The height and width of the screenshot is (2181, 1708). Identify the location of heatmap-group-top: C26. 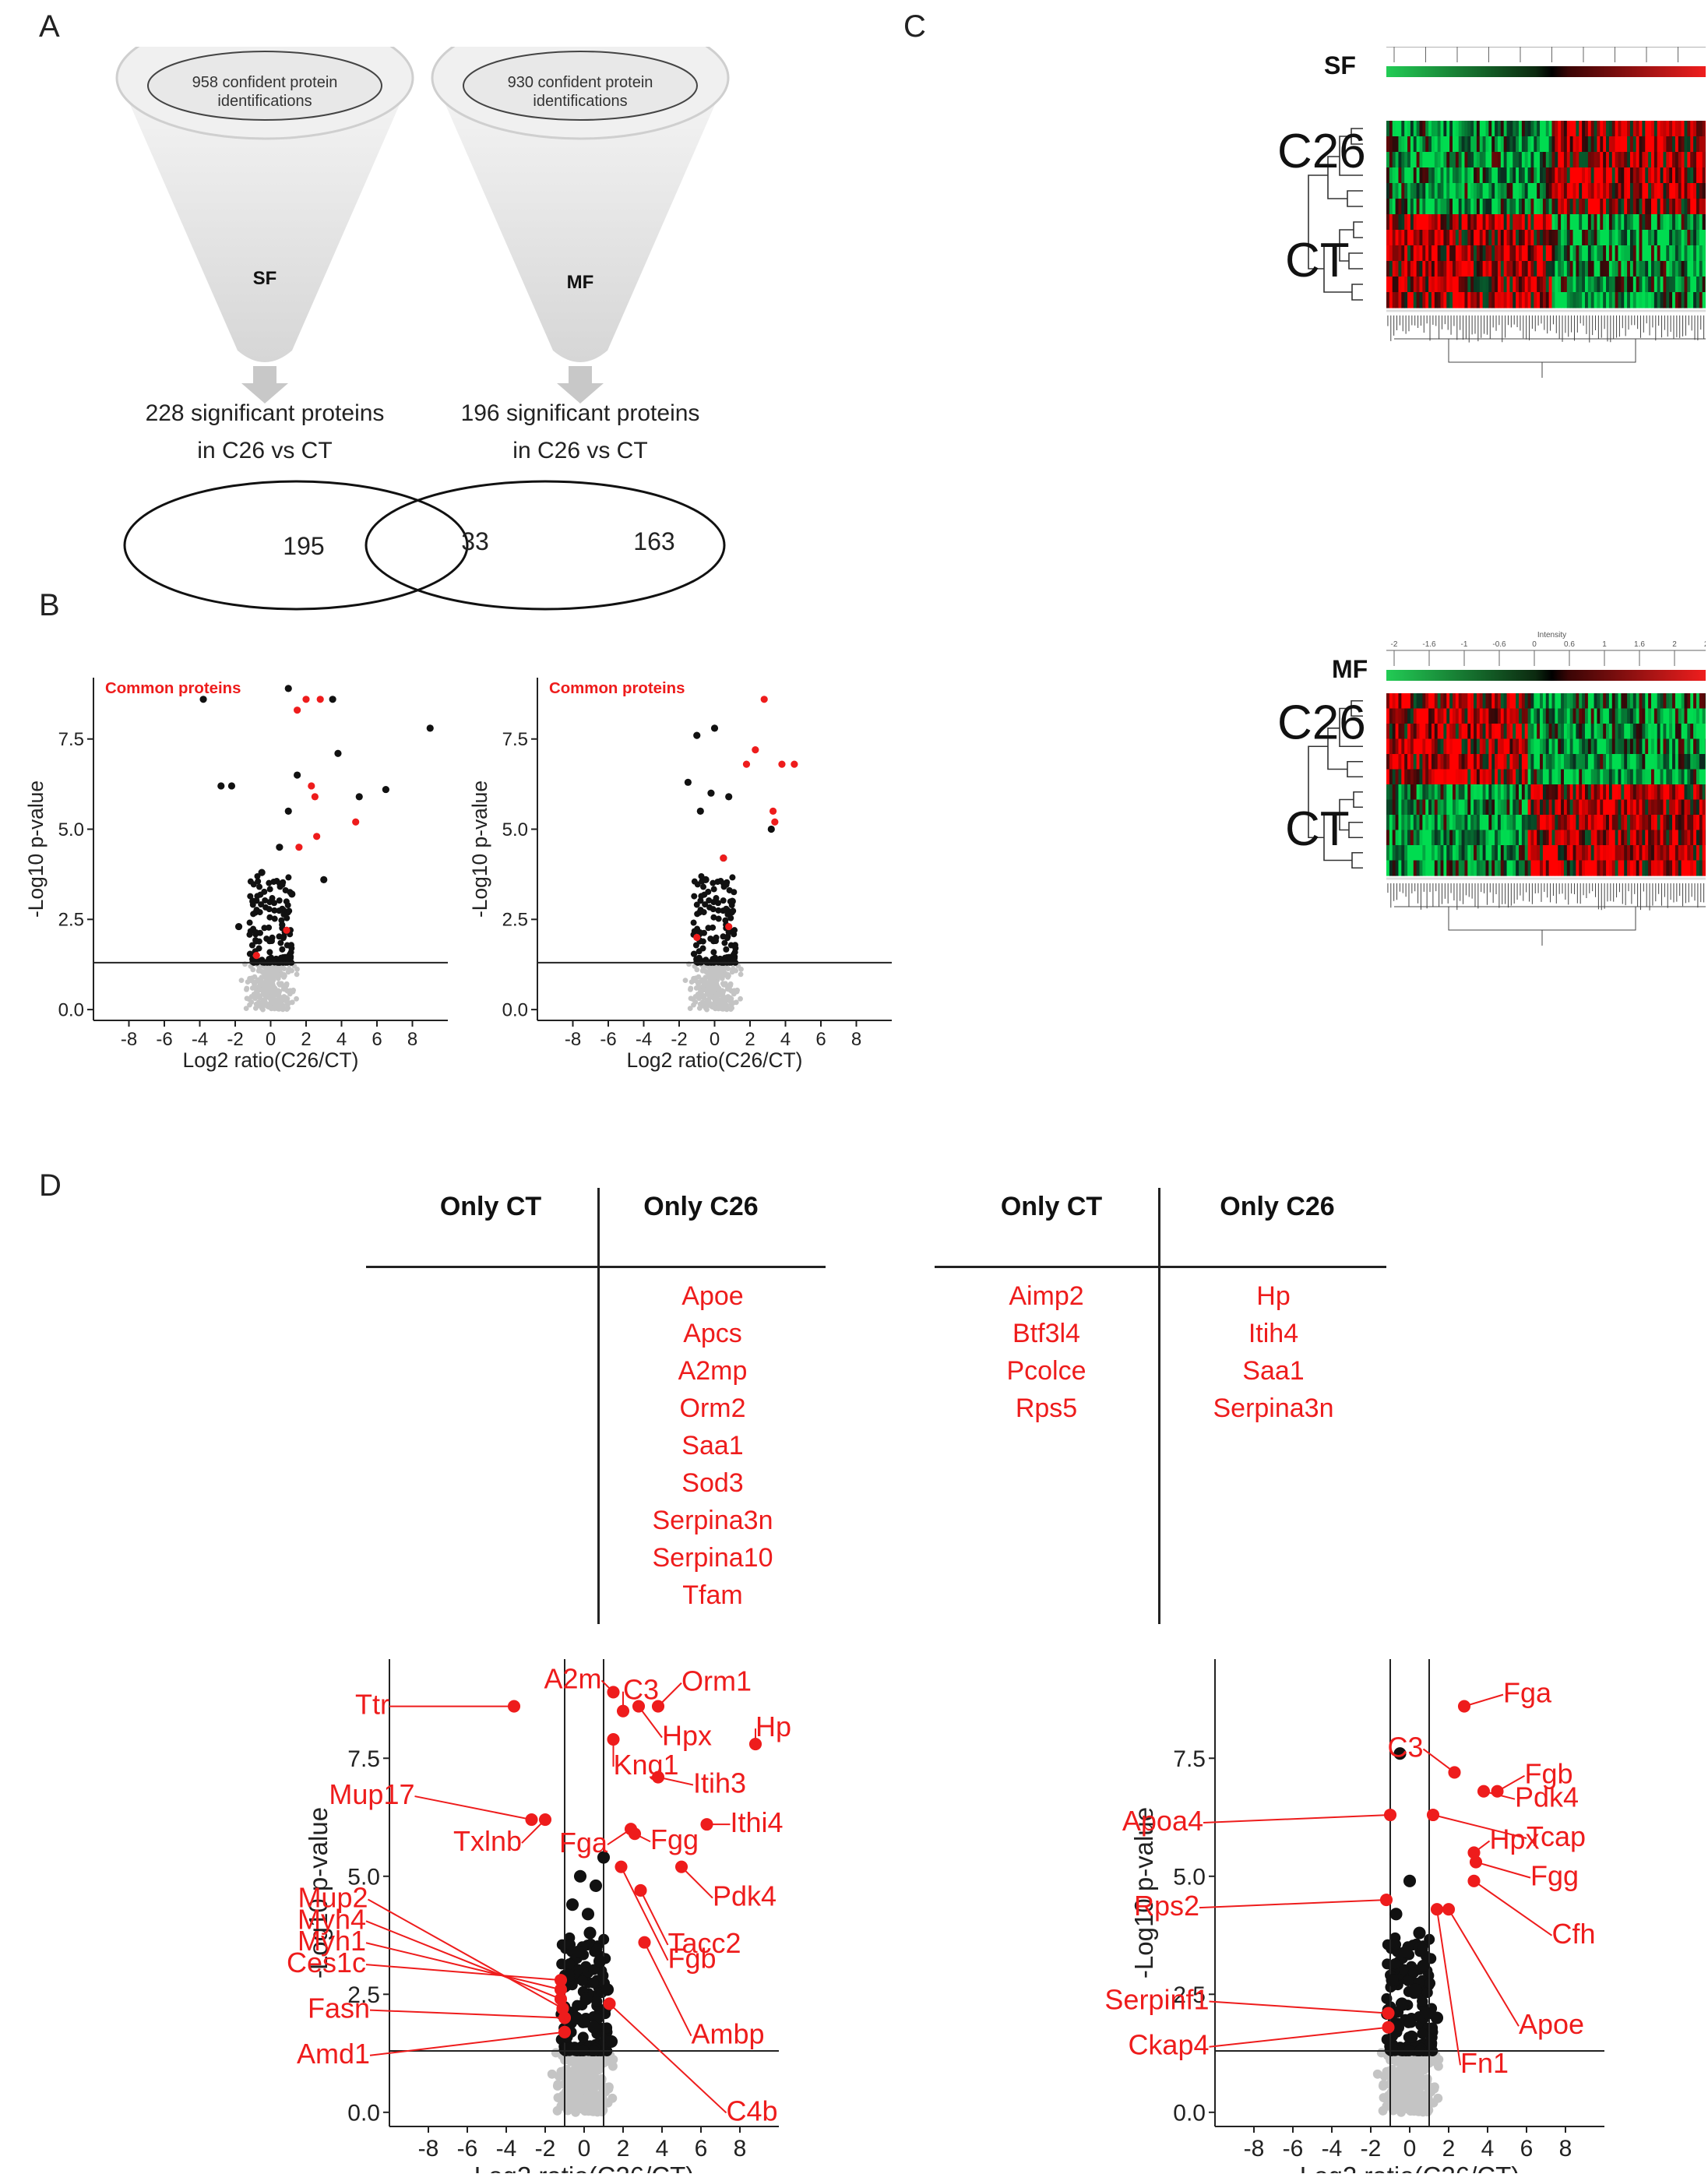
(1321, 723).